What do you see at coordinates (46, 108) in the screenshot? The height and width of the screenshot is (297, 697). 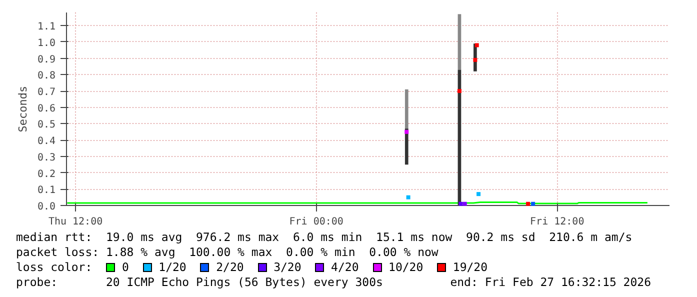 I see `y-tick-label: 0.6` at bounding box center [46, 108].